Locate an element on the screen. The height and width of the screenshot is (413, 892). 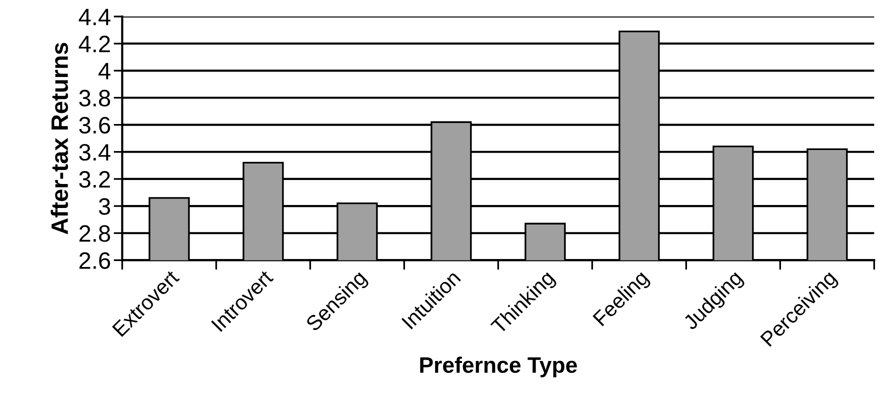
y-tick-label: 3.6 is located at coordinates (94, 125).